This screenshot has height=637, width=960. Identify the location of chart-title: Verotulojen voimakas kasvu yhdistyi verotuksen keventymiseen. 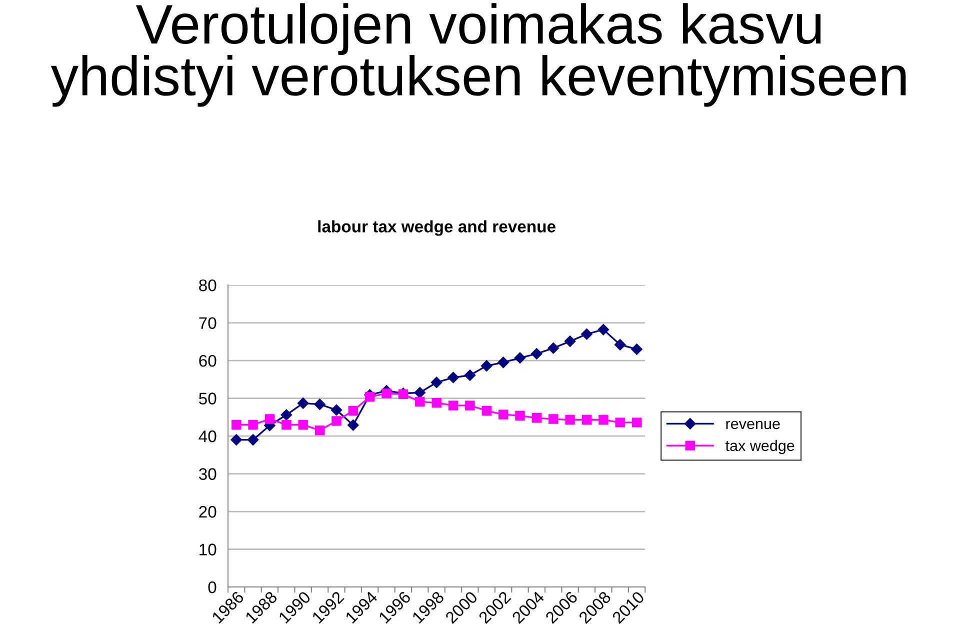
(478, 55).